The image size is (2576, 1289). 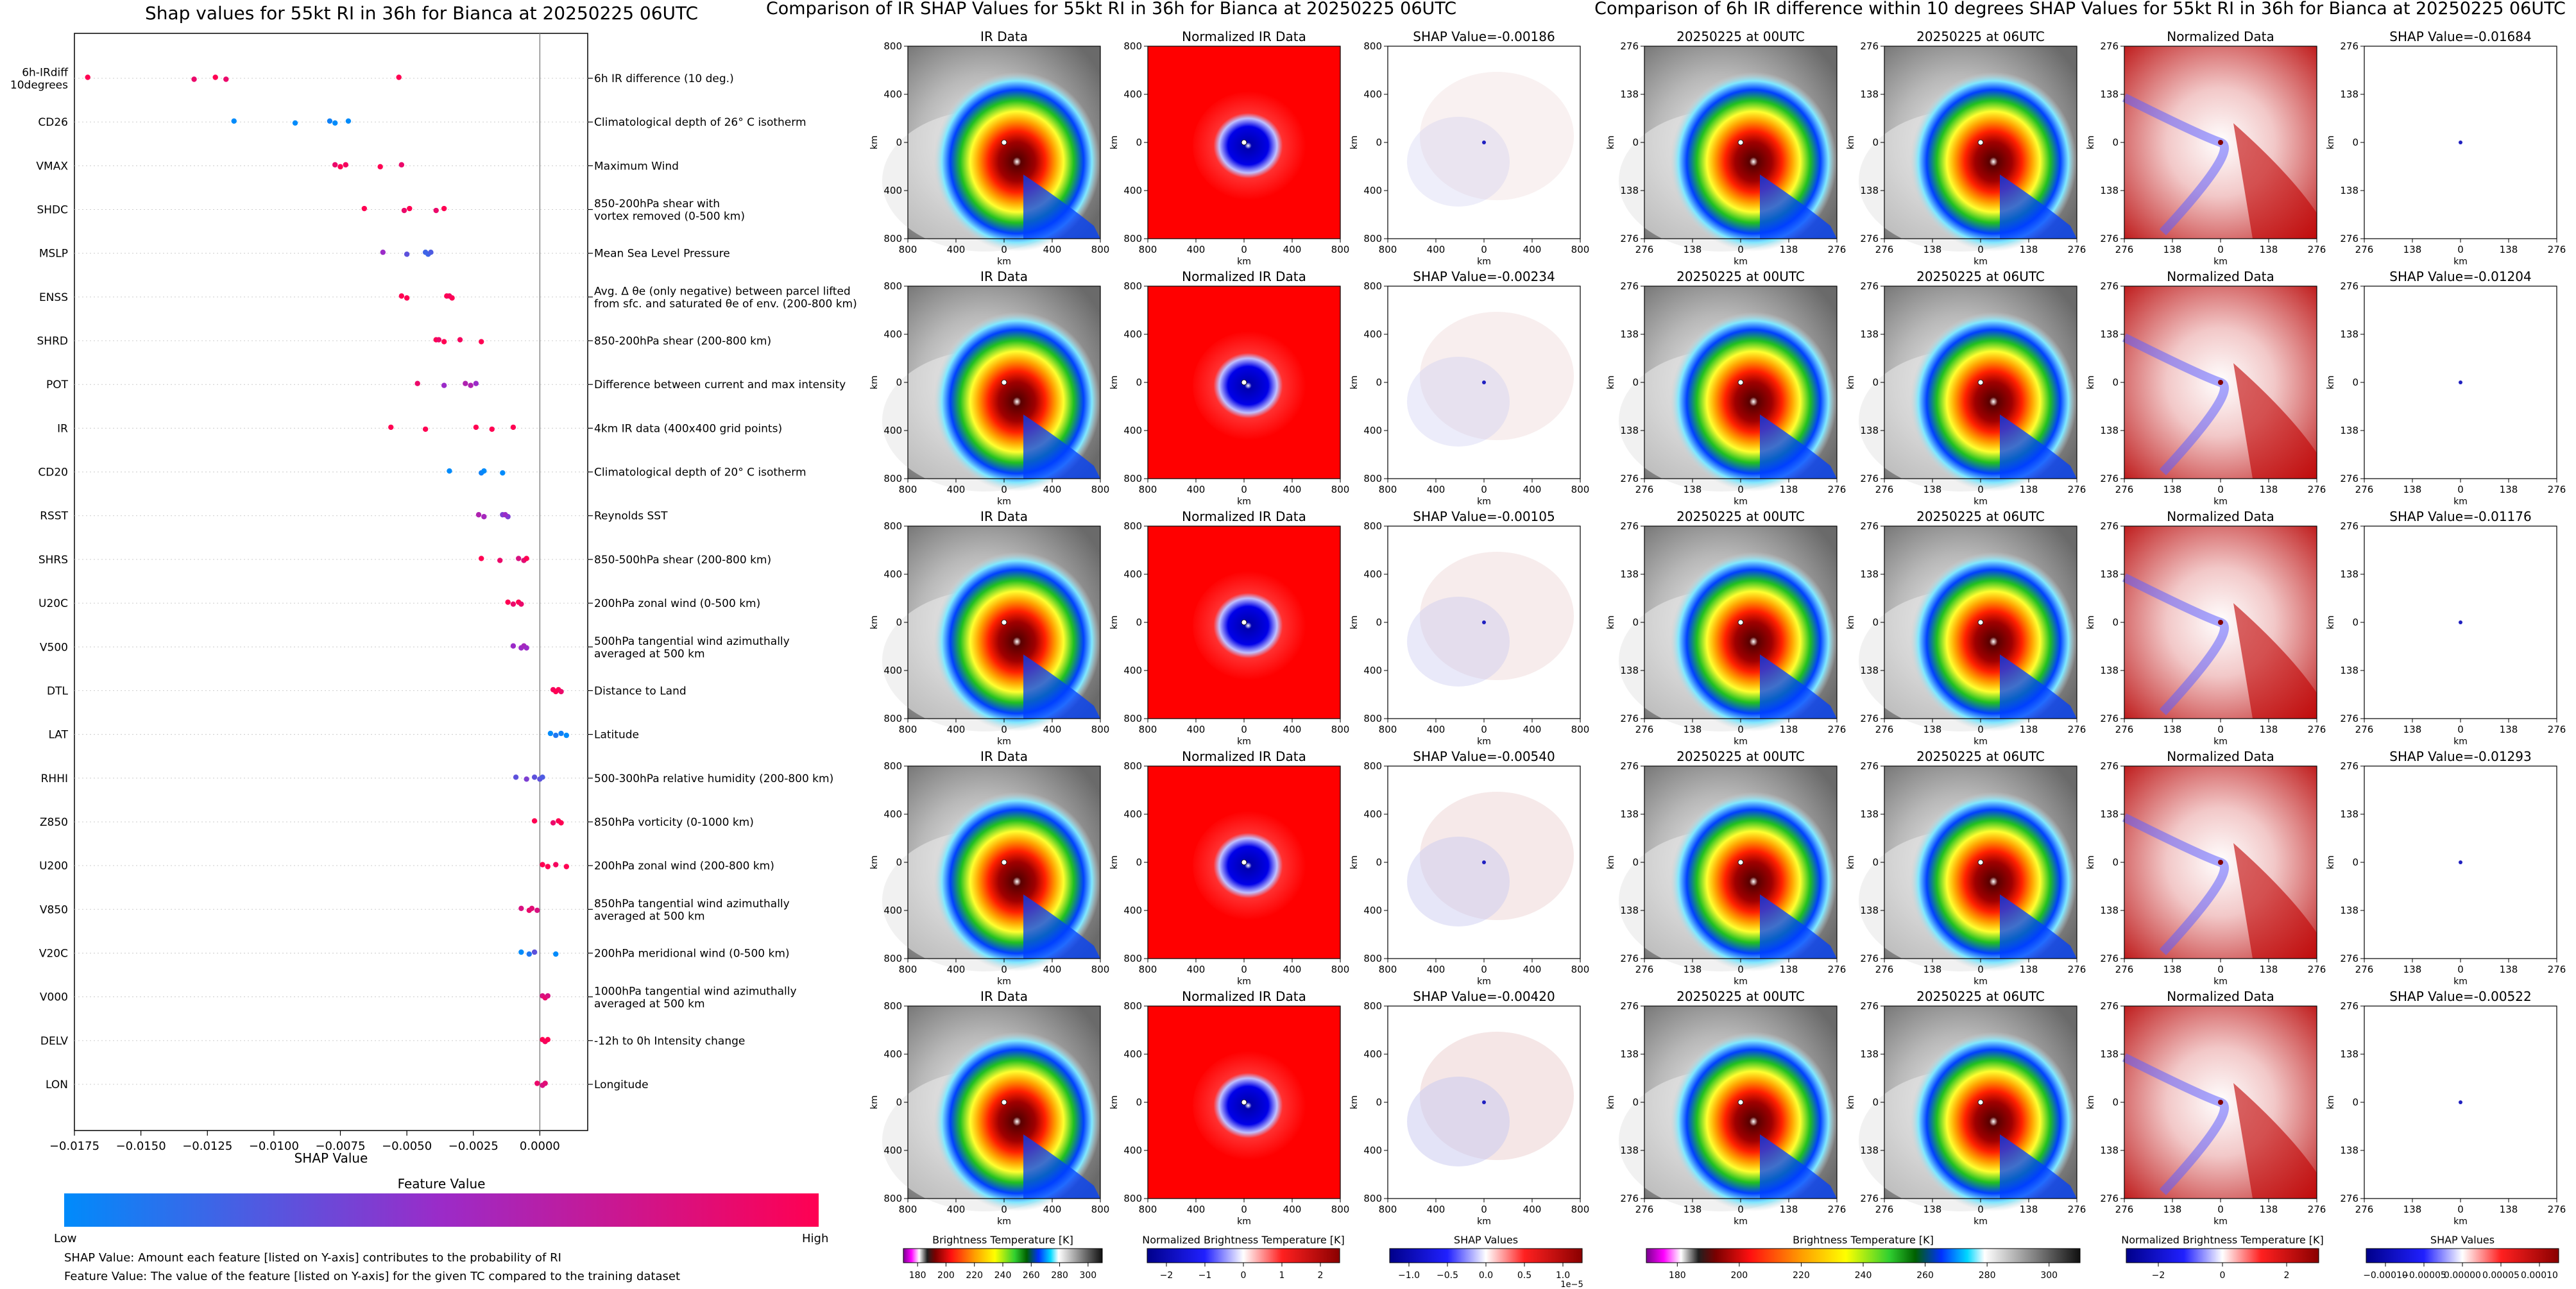 What do you see at coordinates (1458, 881) in the screenshot?
I see `shap-negative-area` at bounding box center [1458, 881].